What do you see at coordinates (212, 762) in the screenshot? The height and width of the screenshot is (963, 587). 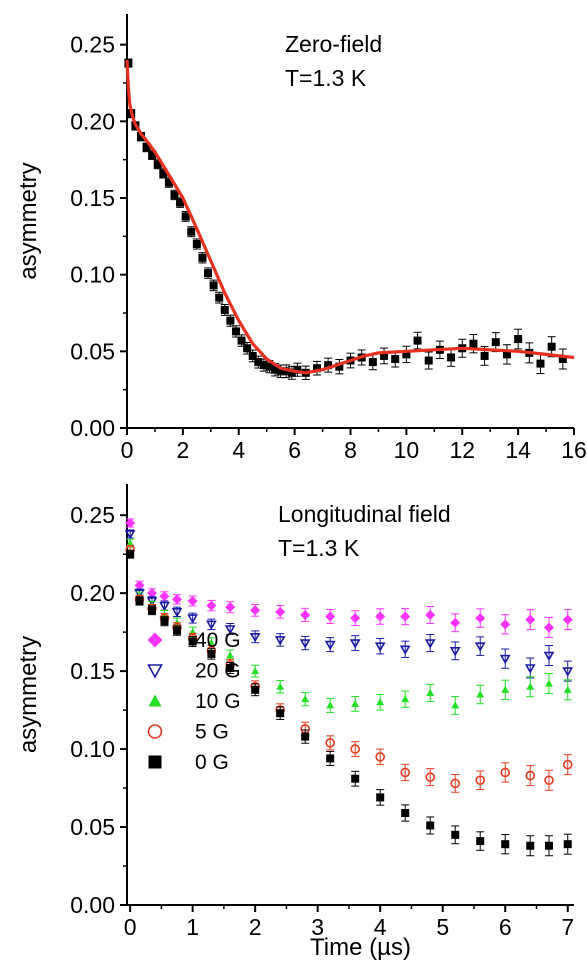 I see `legend-label: 0 G` at bounding box center [212, 762].